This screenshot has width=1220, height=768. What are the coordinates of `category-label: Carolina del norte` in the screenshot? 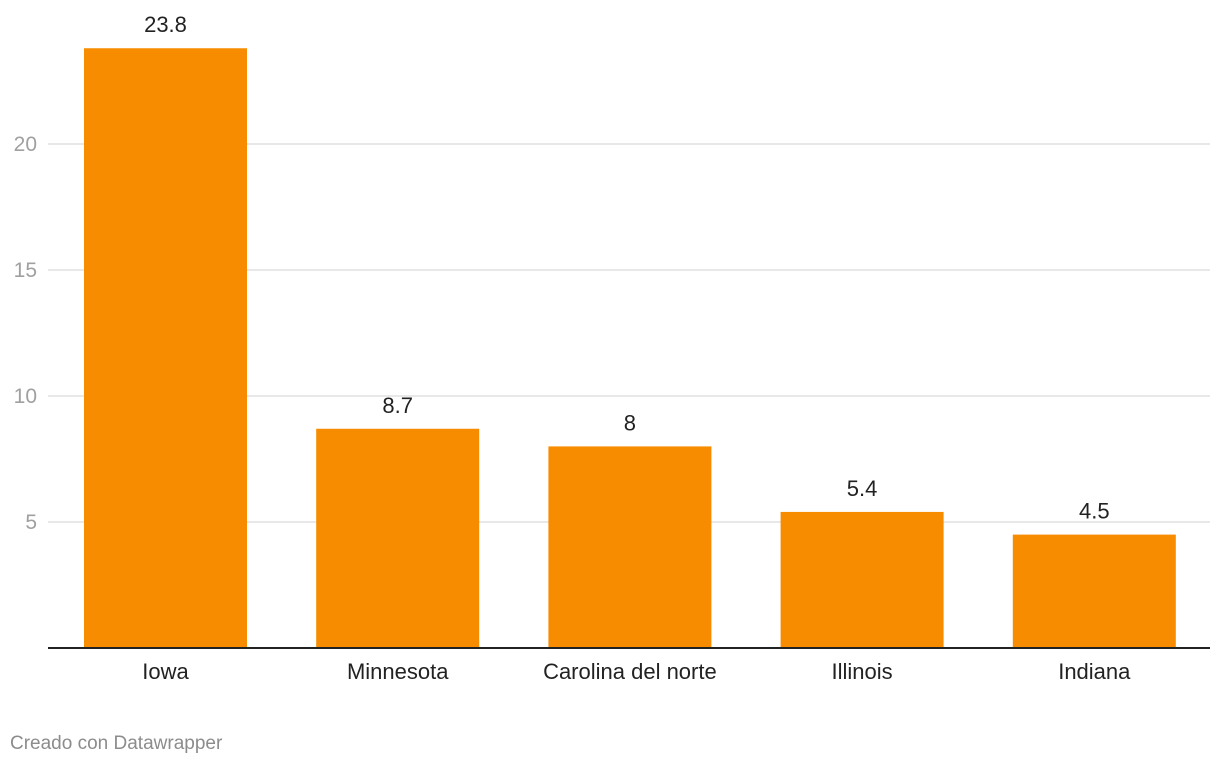 It's located at (630, 671).